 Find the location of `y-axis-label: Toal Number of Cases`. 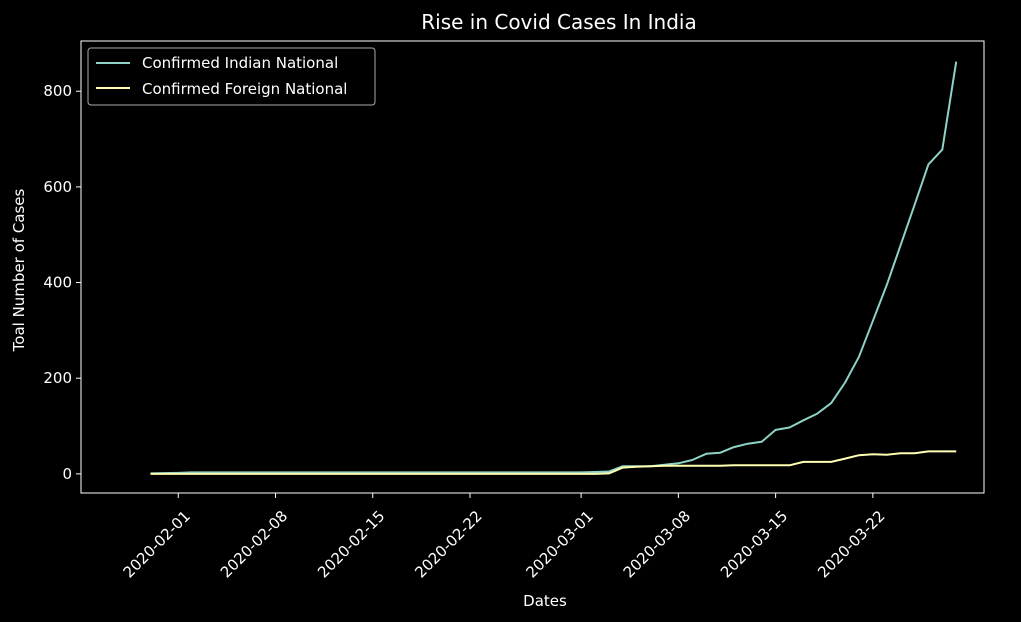

y-axis-label: Toal Number of Cases is located at coordinates (19, 270).